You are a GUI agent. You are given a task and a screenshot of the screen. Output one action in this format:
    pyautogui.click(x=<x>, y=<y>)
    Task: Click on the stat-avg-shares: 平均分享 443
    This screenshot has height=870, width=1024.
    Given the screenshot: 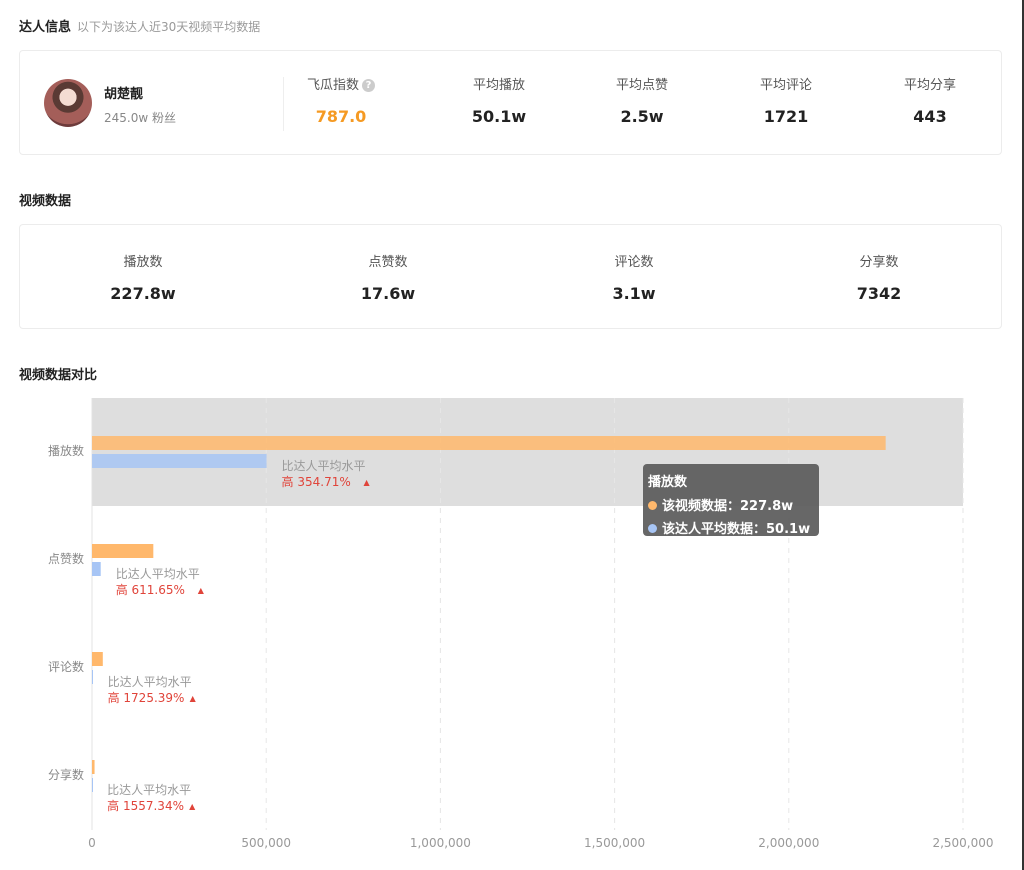 What is the action you would take?
    pyautogui.click(x=930, y=101)
    